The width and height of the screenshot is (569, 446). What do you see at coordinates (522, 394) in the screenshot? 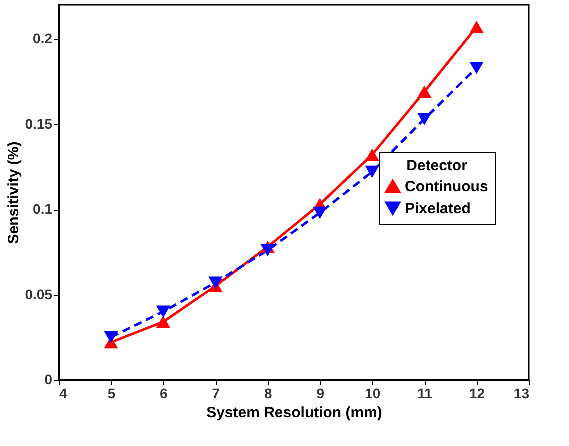
I see `x-tick-label: 13` at bounding box center [522, 394].